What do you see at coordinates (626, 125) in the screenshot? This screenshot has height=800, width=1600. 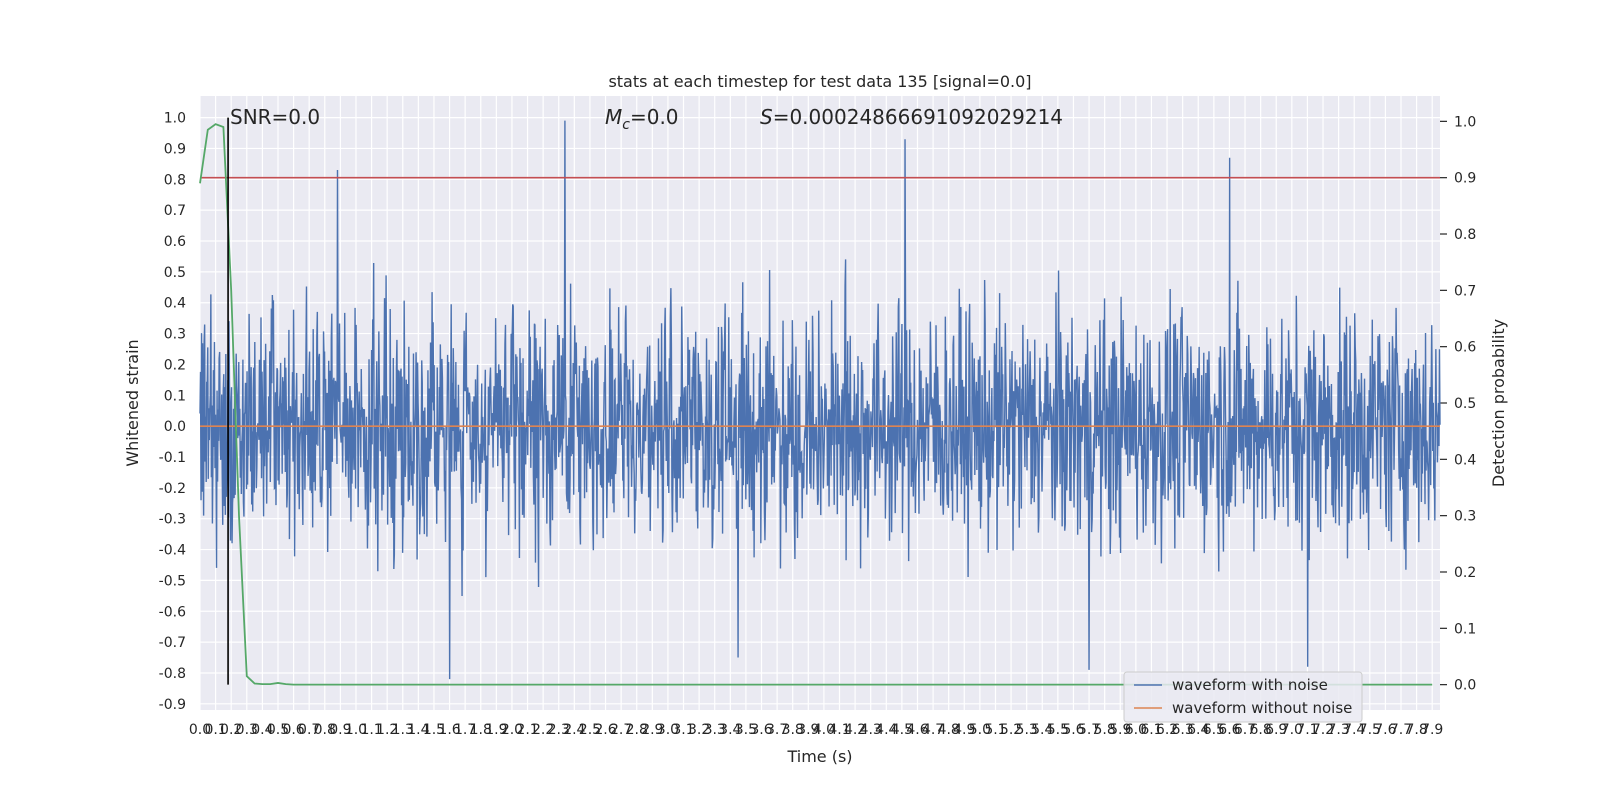 I see `mc-subscript: c` at bounding box center [626, 125].